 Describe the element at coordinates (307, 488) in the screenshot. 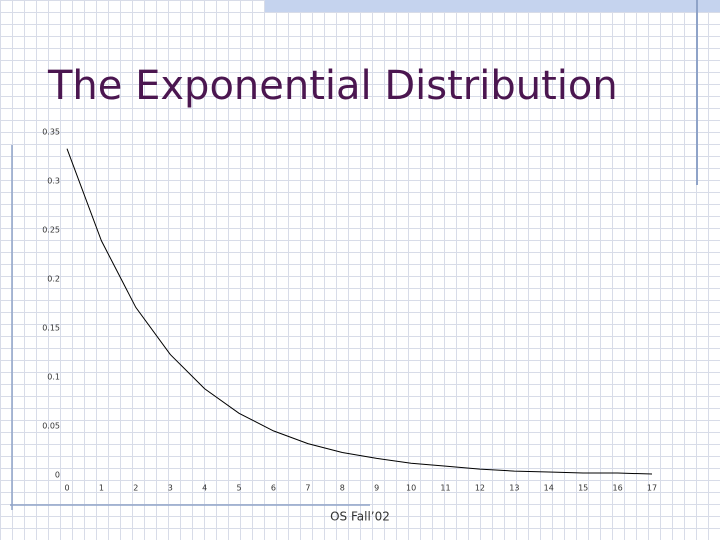

I see `x-tick-label: 7` at that location.